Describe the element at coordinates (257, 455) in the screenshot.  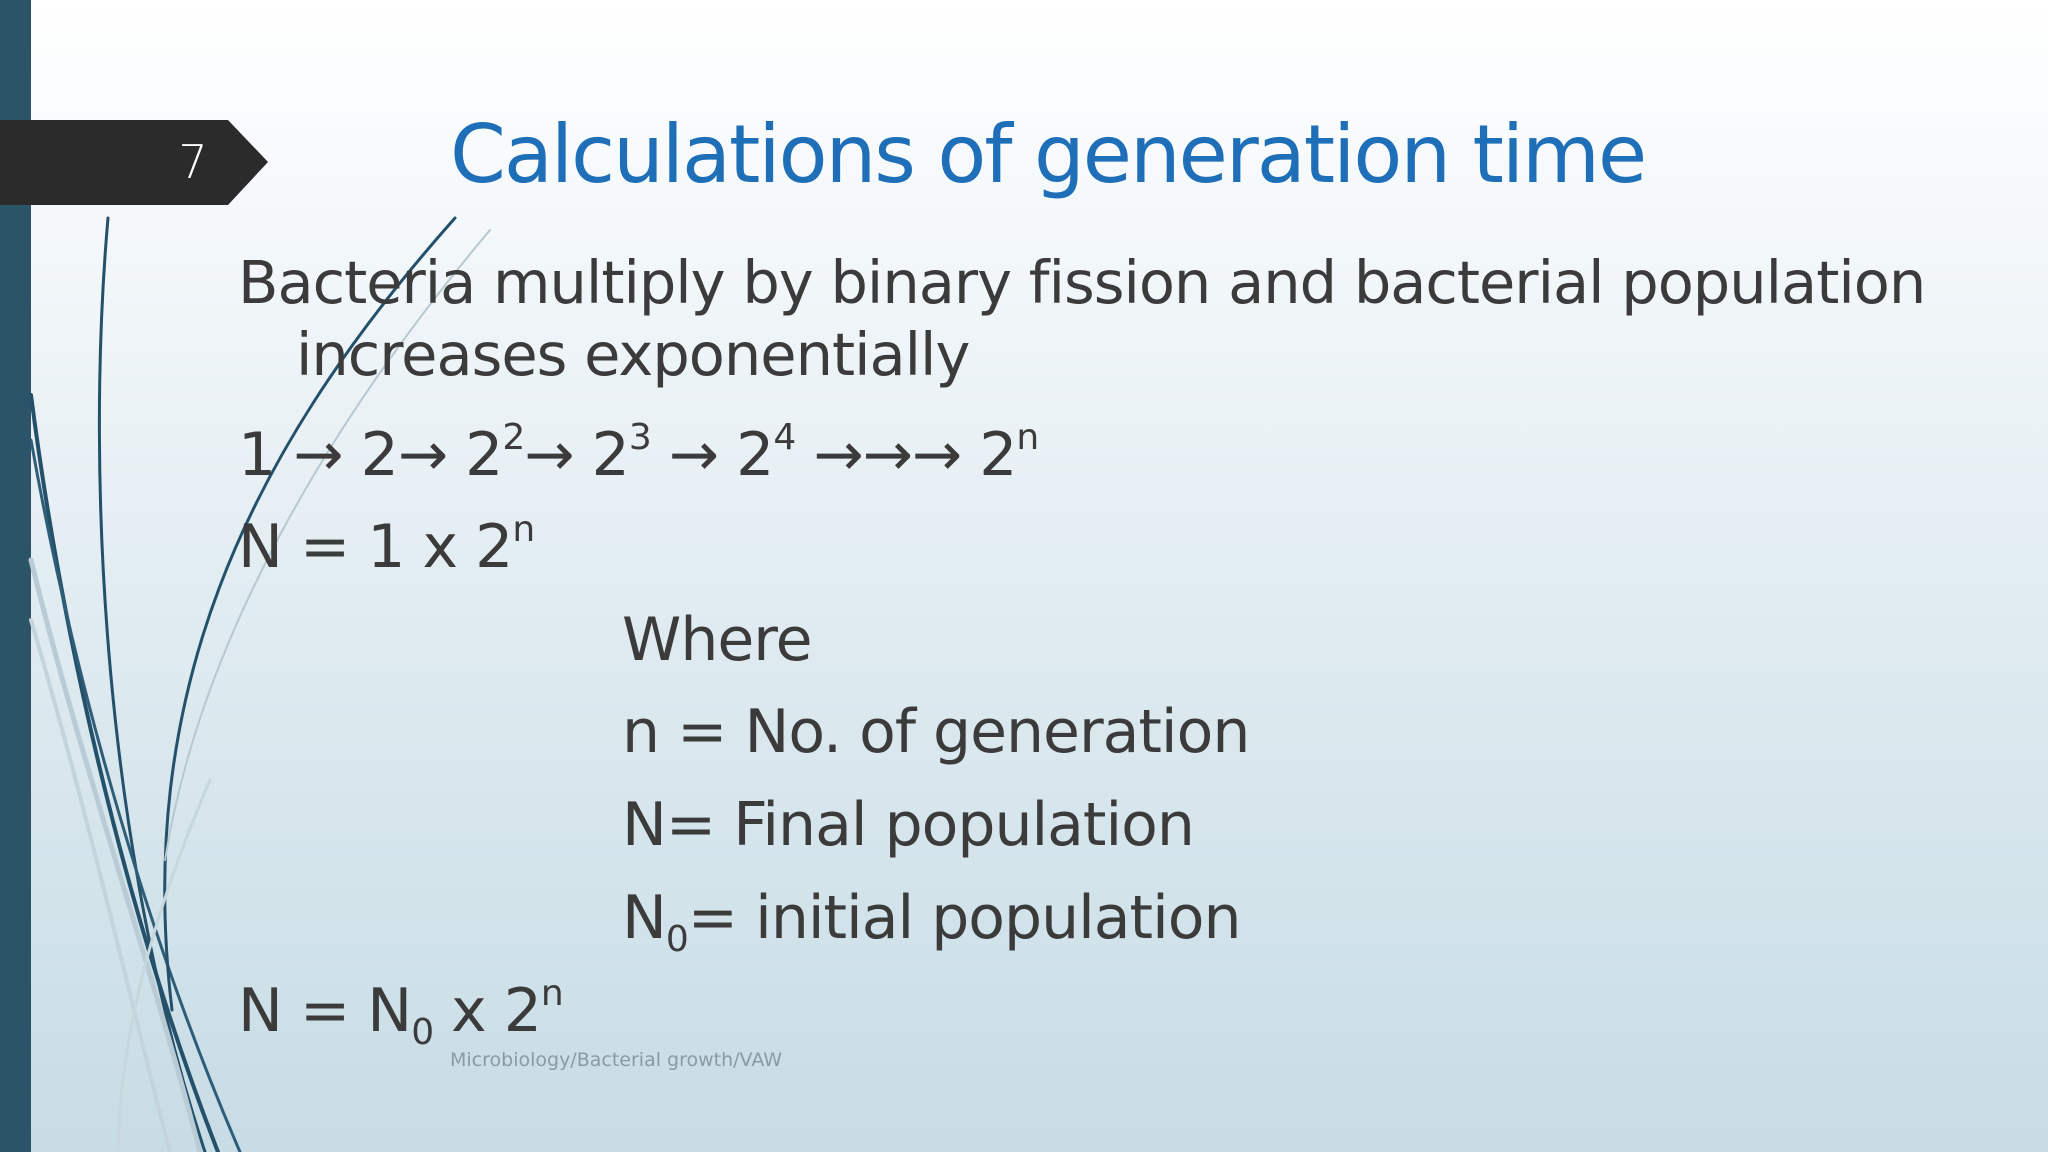
I see `seq-term-1: 1` at that location.